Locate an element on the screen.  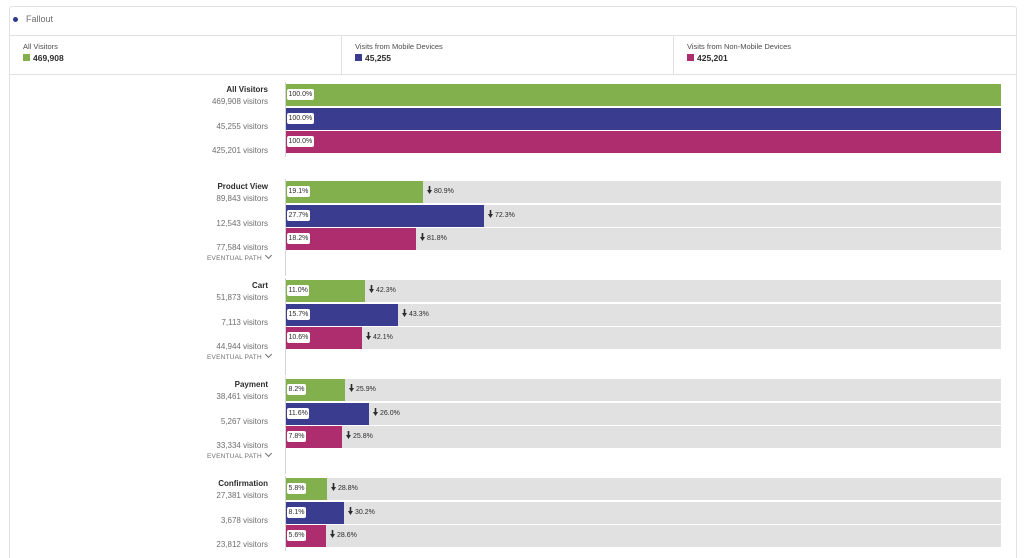
fallout-bar-track: 15.7% 43.3% is located at coordinates (643, 314).